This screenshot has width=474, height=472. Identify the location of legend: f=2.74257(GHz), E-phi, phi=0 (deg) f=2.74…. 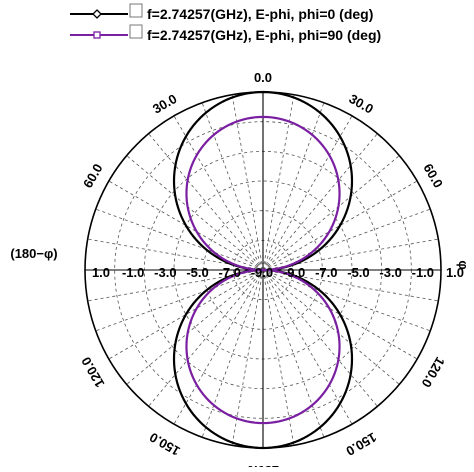
(225, 23).